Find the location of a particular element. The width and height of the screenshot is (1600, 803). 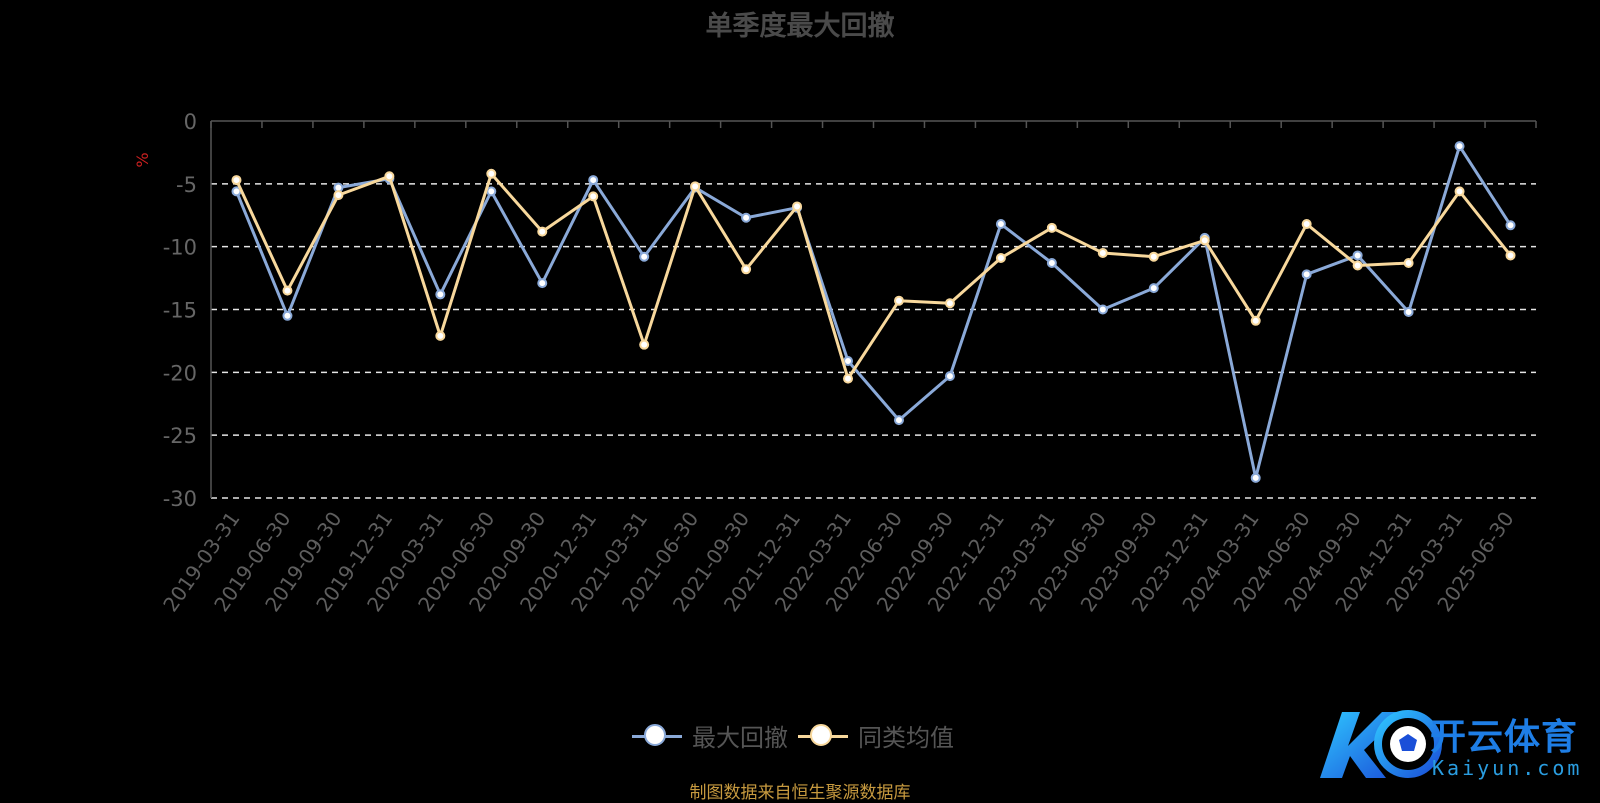

y-tick-label: -10 is located at coordinates (180, 248).